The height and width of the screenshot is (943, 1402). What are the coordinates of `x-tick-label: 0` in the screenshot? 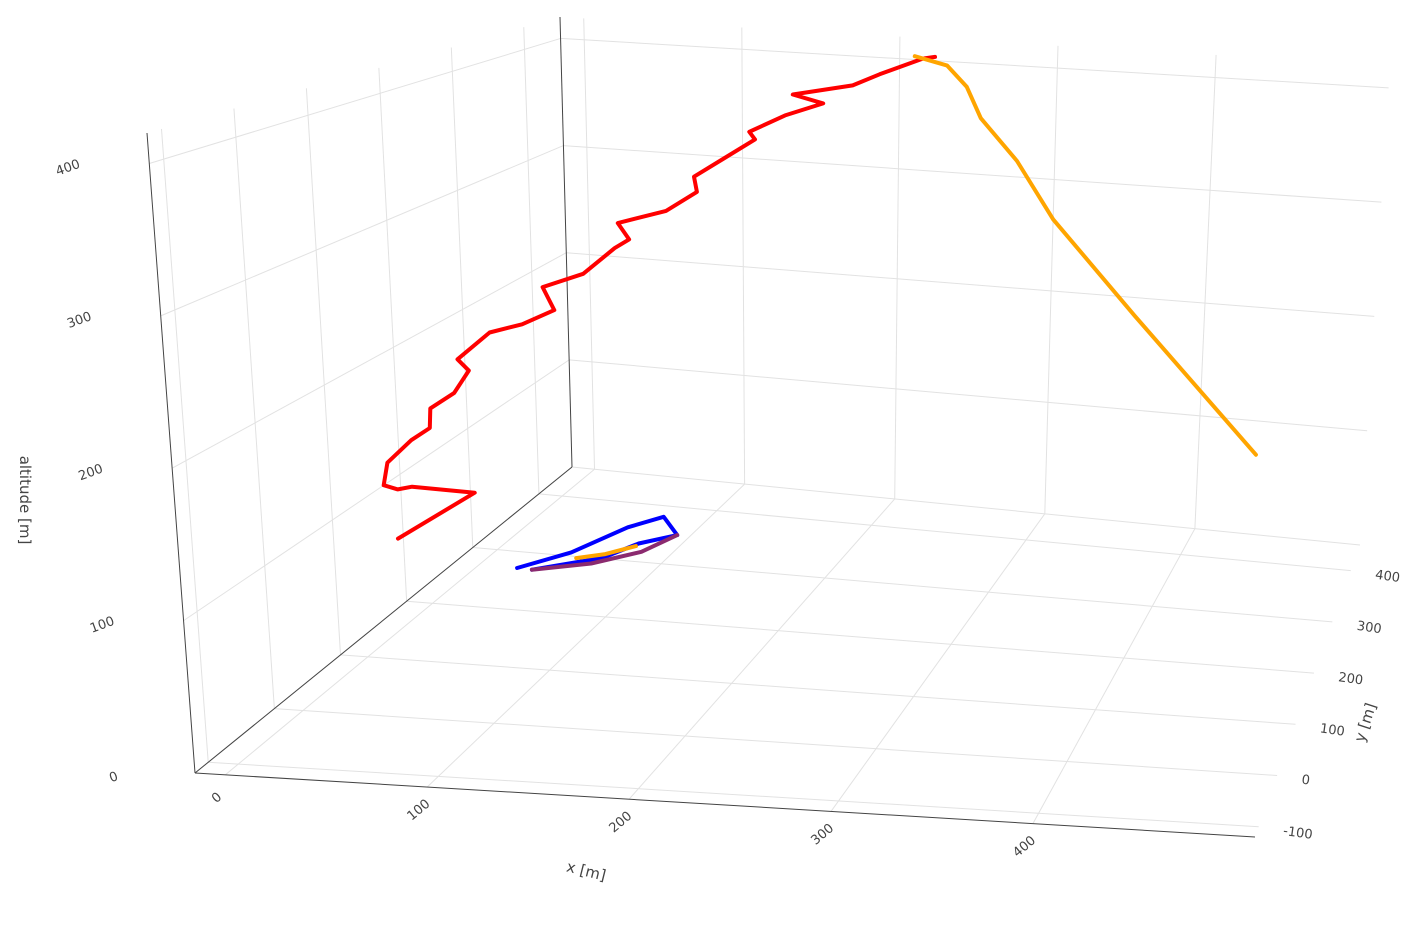 It's located at (217, 798).